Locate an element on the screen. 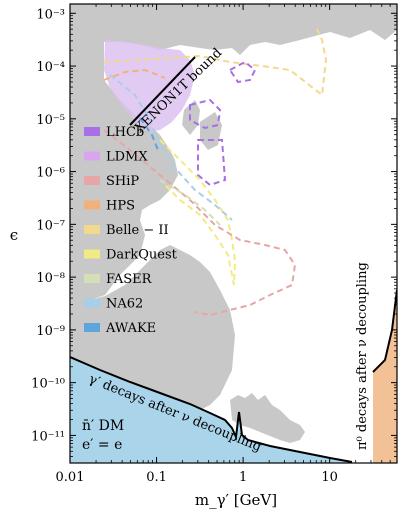 The height and width of the screenshot is (514, 415). y-tick-label: 10⁻⁵ is located at coordinates (50, 120).